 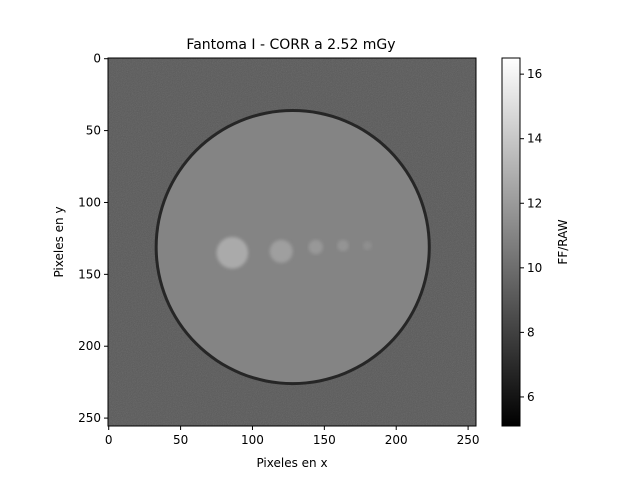 What do you see at coordinates (292, 436) in the screenshot?
I see `x-axis-ticks: 0 50 100 150 200 250` at bounding box center [292, 436].